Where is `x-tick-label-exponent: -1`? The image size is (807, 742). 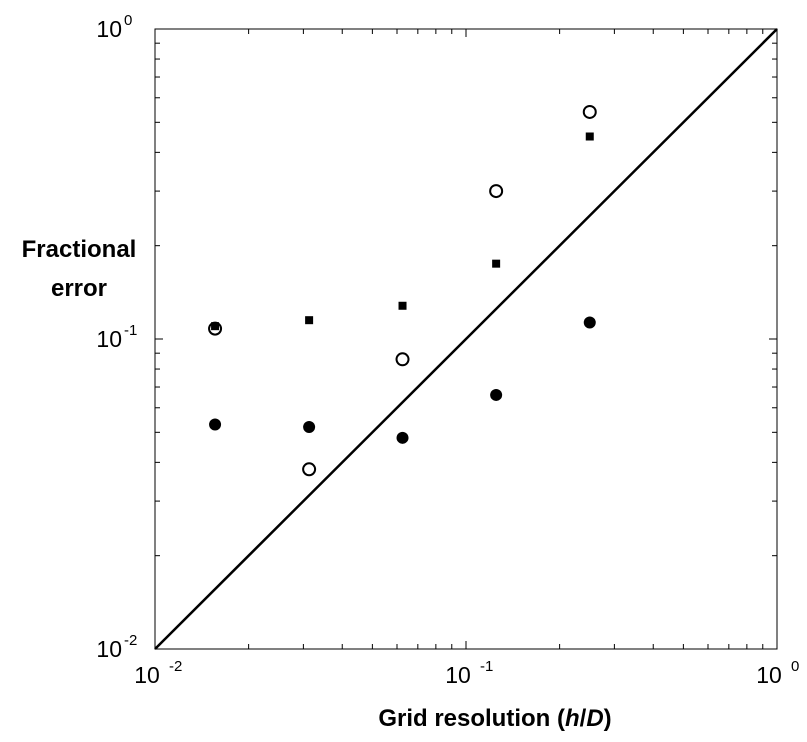
x-tick-label-exponent: -1 is located at coordinates (486, 666).